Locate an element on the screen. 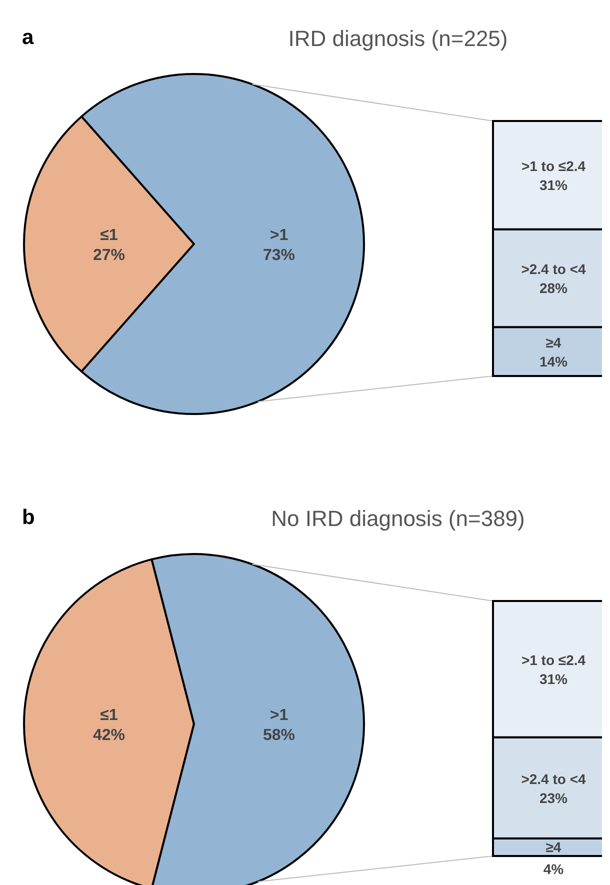 The image size is (610, 885). data-label: 28% is located at coordinates (553, 288).